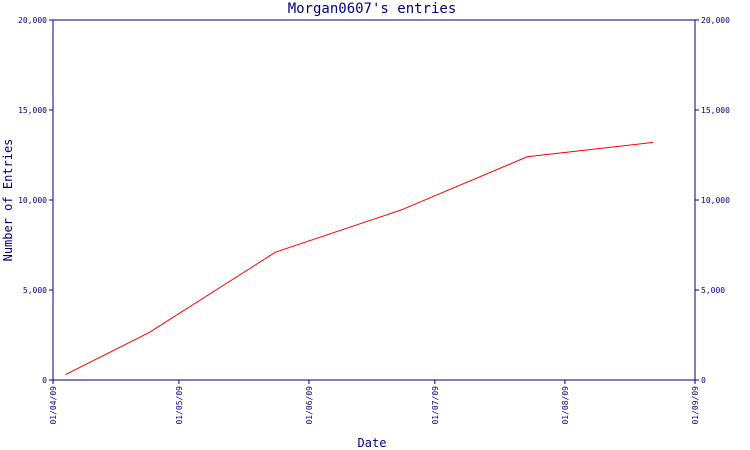  Describe the element at coordinates (703, 380) in the screenshot. I see `y-tick-label-right: 0` at that location.